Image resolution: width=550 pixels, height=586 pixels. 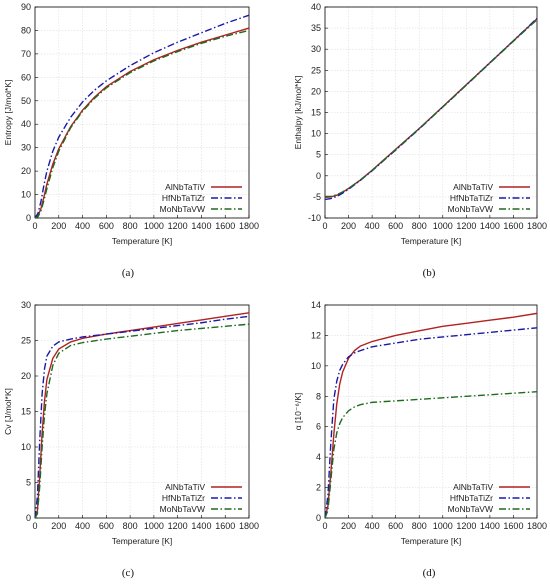 What do you see at coordinates (316, 28) in the screenshot?
I see `y-tick-label: 35` at bounding box center [316, 28].